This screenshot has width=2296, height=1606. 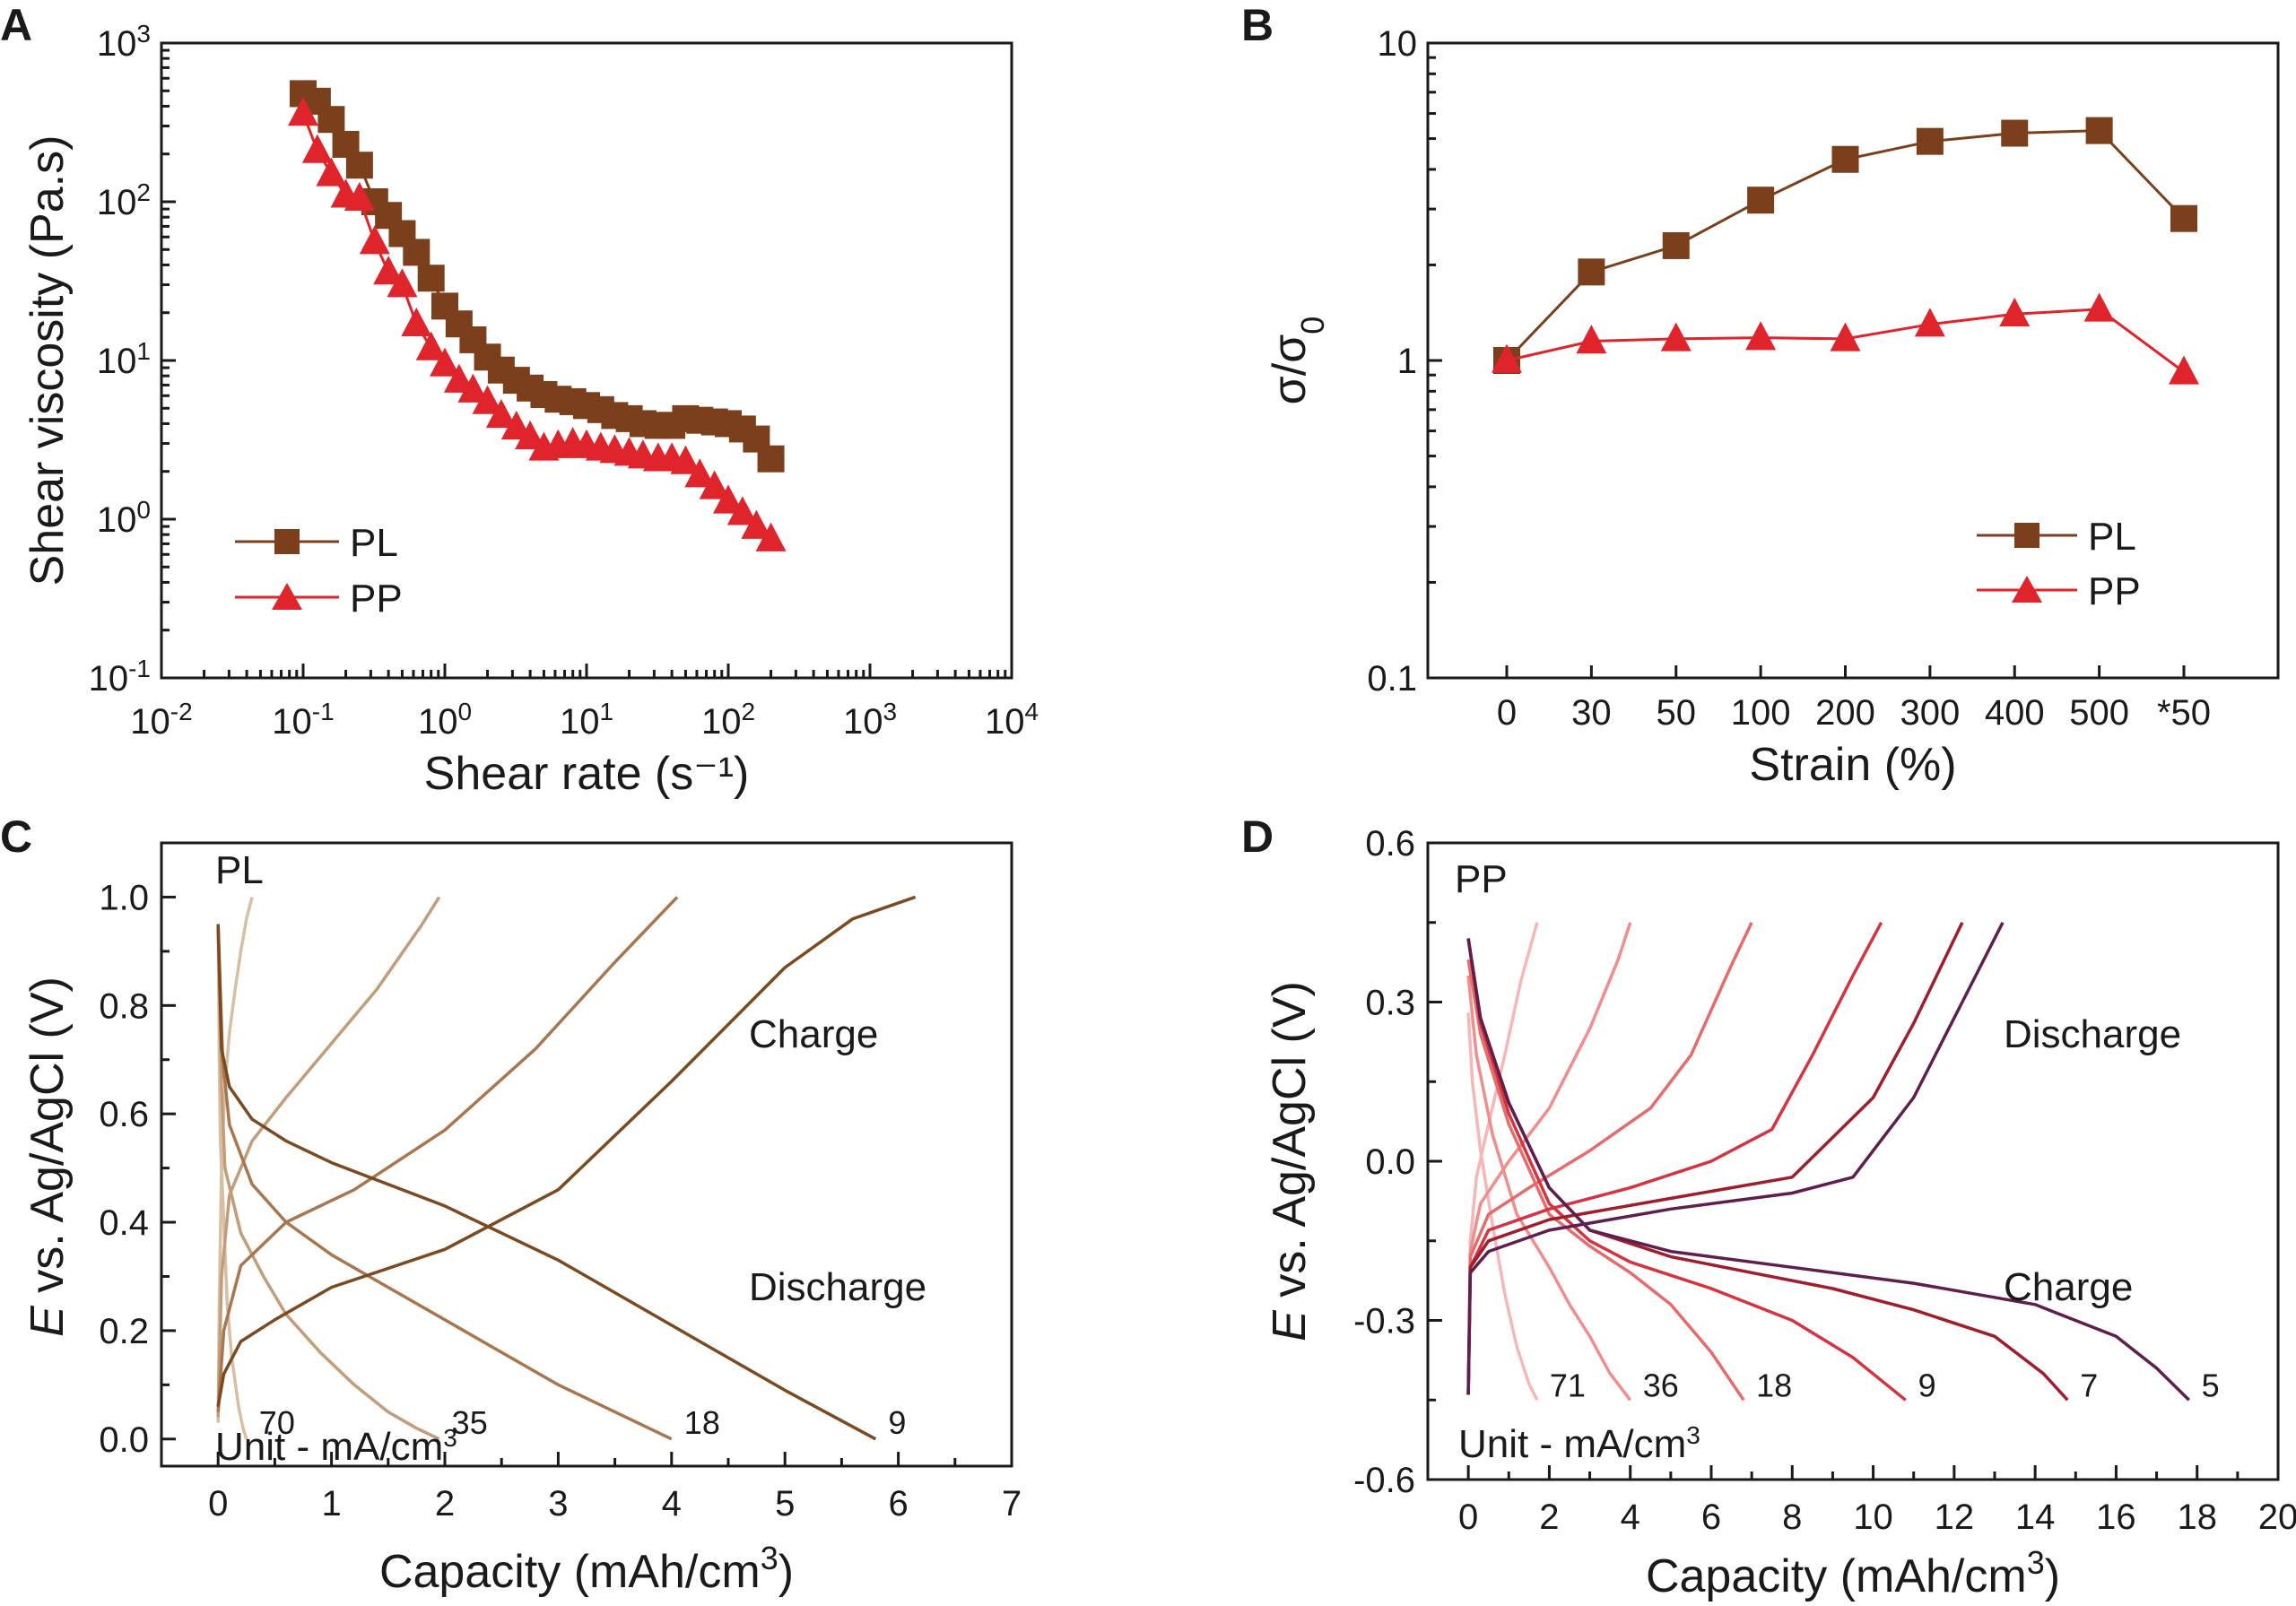 What do you see at coordinates (16, 25) in the screenshot?
I see `panel-letter-a: A` at bounding box center [16, 25].